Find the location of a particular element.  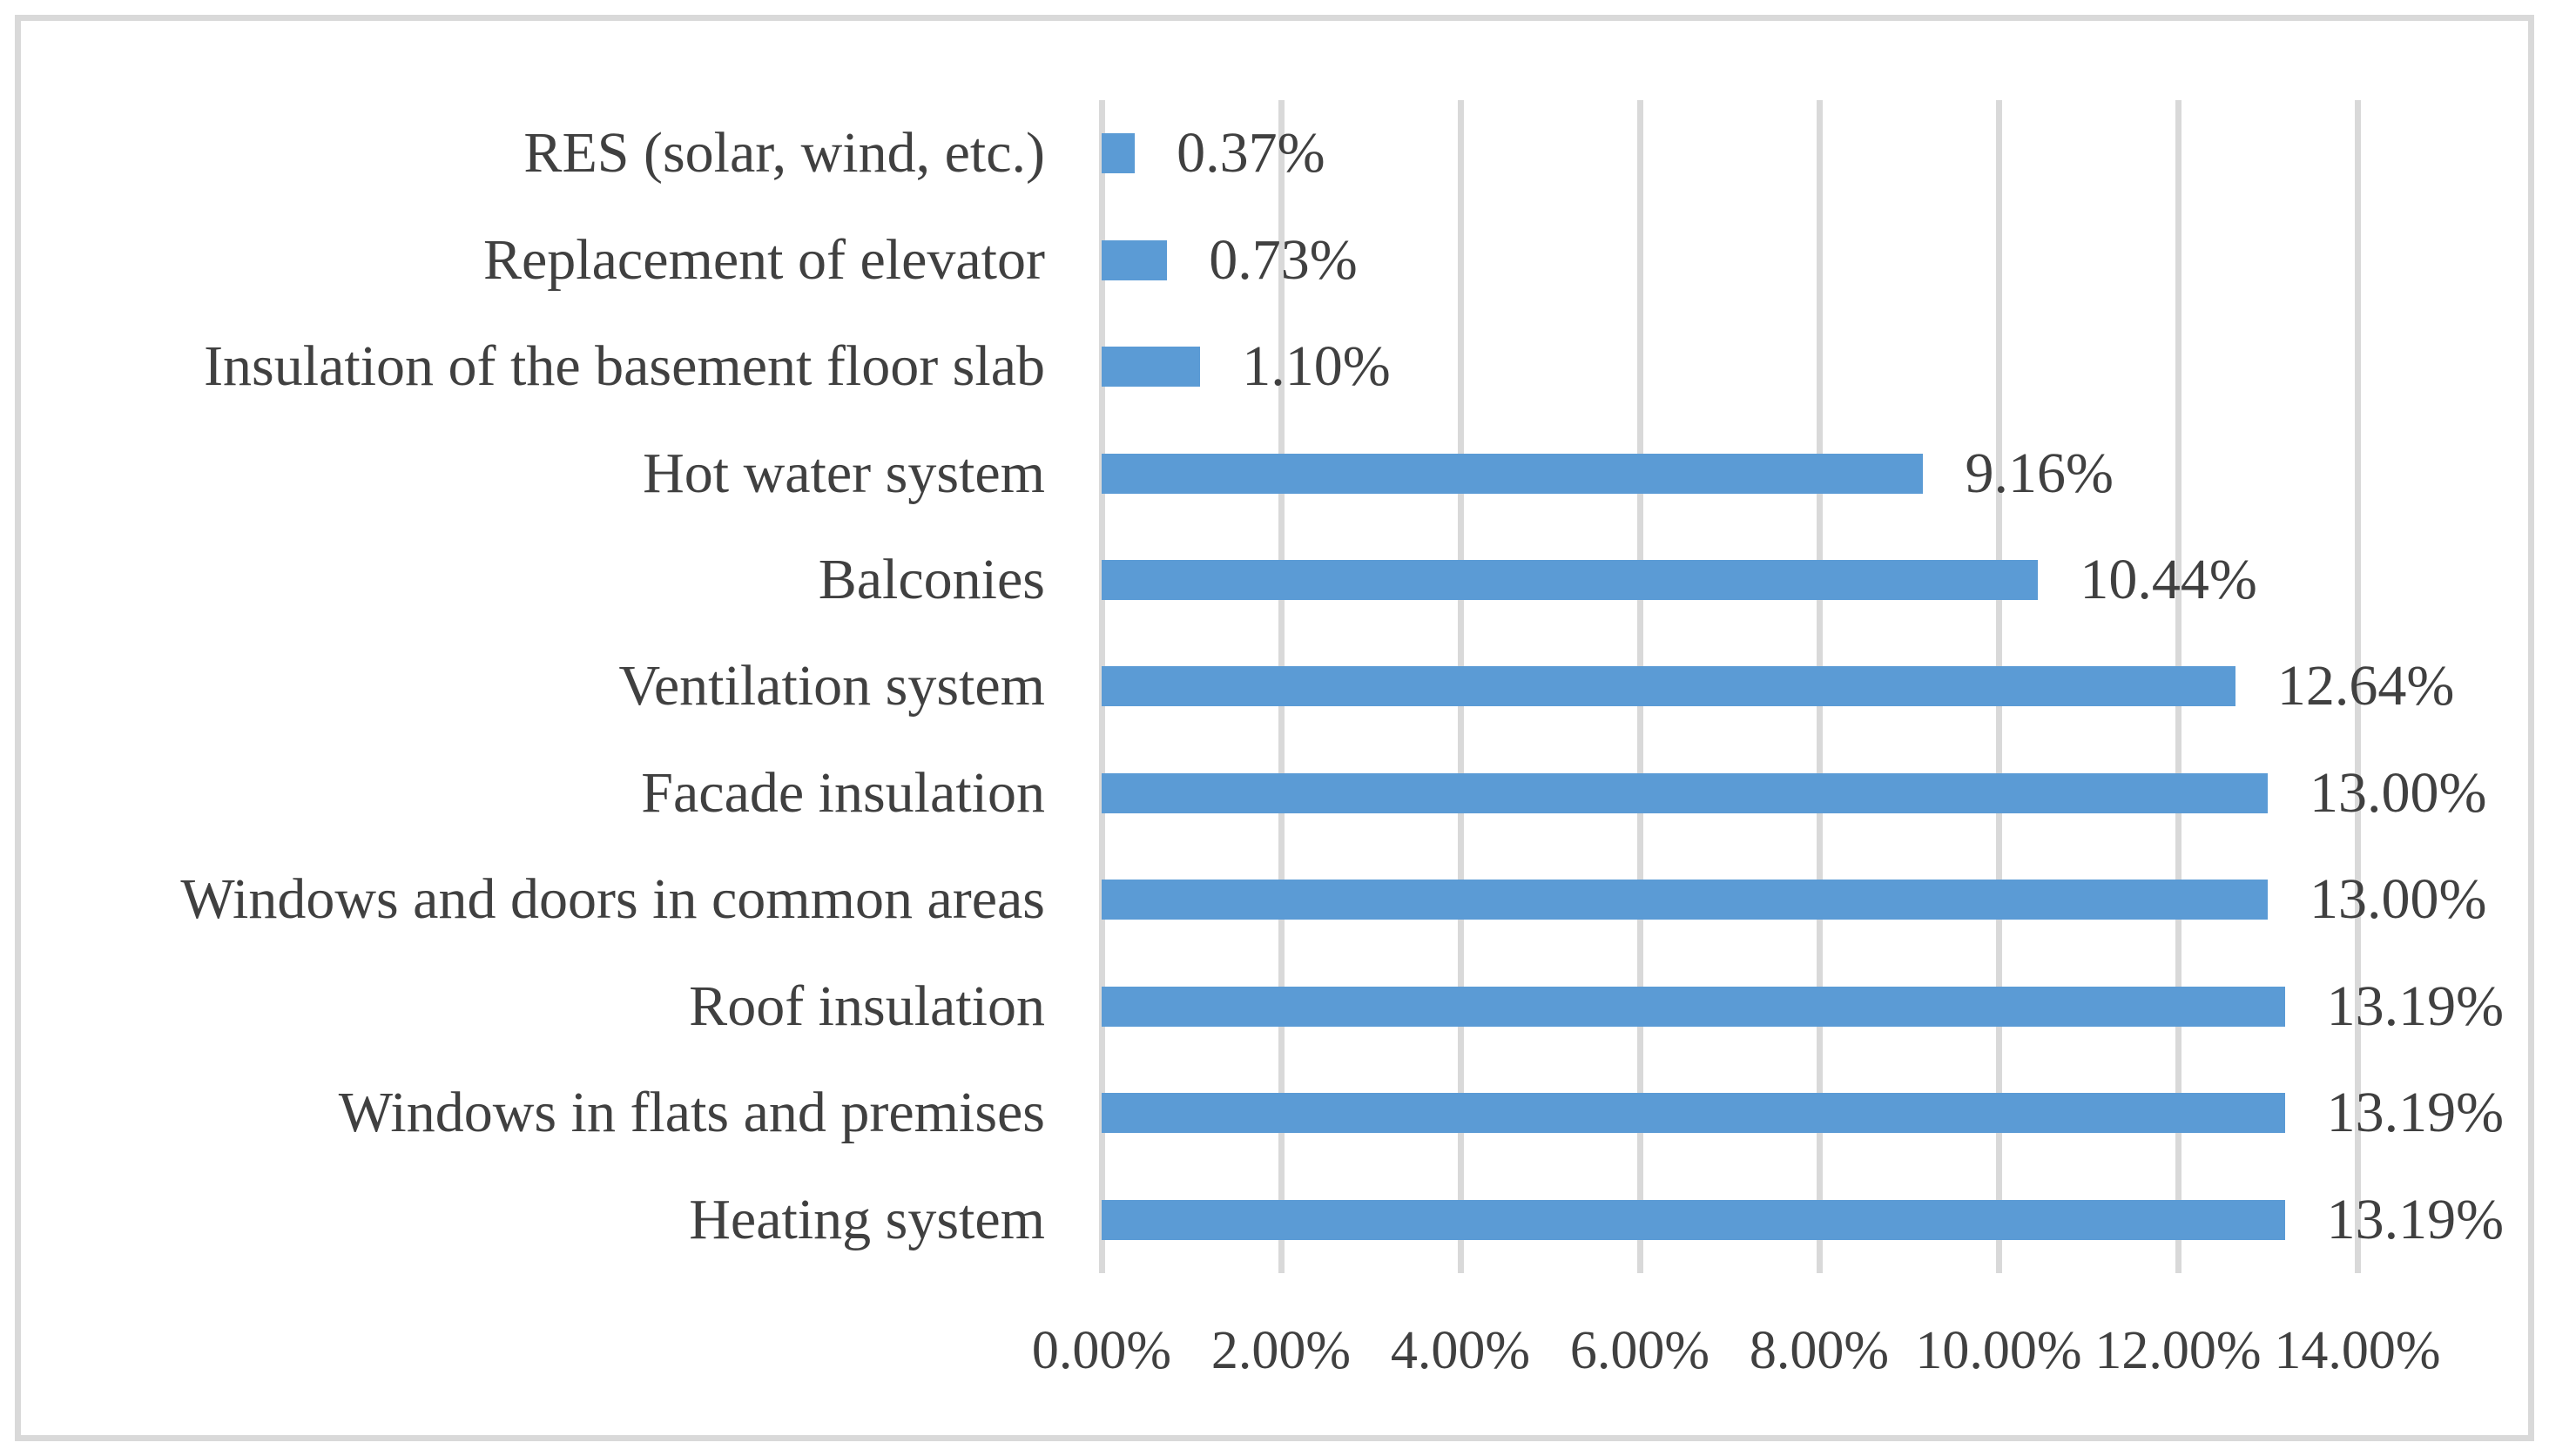

x-axis-tick-label: 0.00% is located at coordinates (1101, 1350).